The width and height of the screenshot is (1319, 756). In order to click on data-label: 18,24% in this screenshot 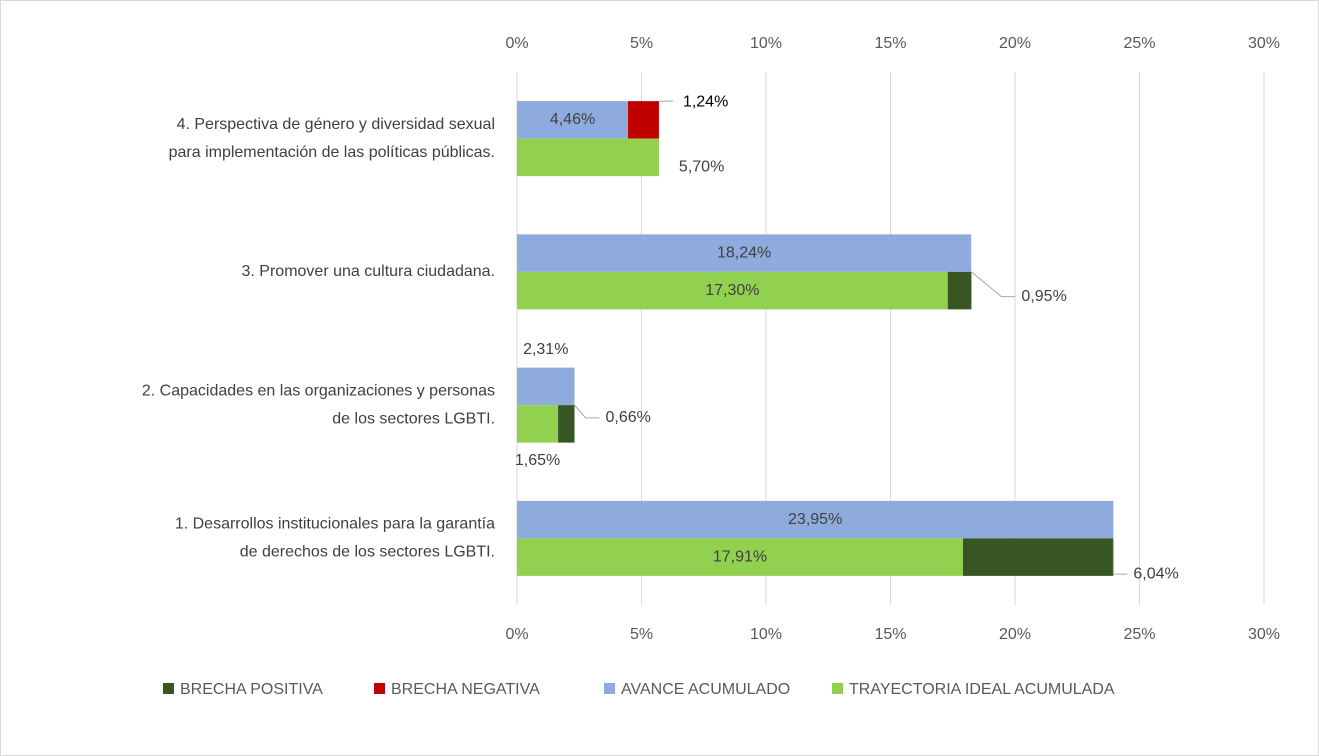, I will do `click(744, 252)`.